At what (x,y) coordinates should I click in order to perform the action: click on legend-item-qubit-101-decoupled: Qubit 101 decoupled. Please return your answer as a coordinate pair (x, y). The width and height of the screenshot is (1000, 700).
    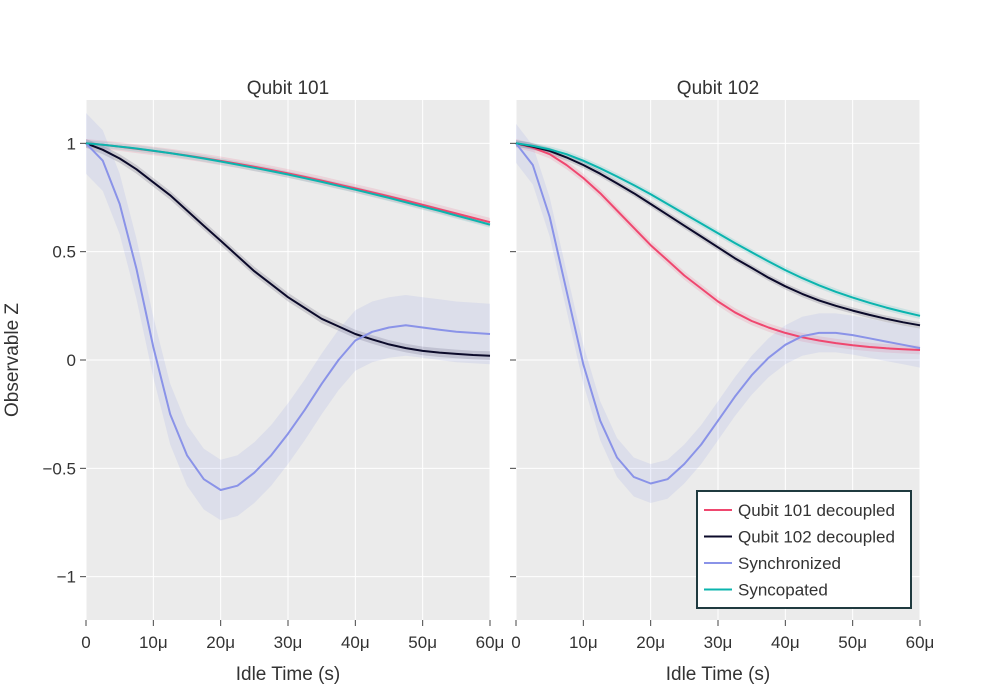
    Looking at the image, I should click on (799, 510).